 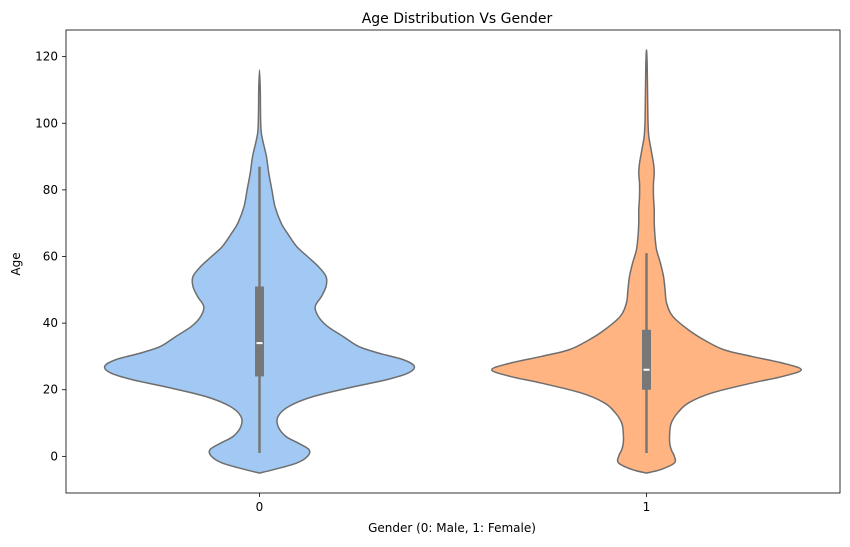 What do you see at coordinates (260, 507) in the screenshot?
I see `x-tick-label: 0` at bounding box center [260, 507].